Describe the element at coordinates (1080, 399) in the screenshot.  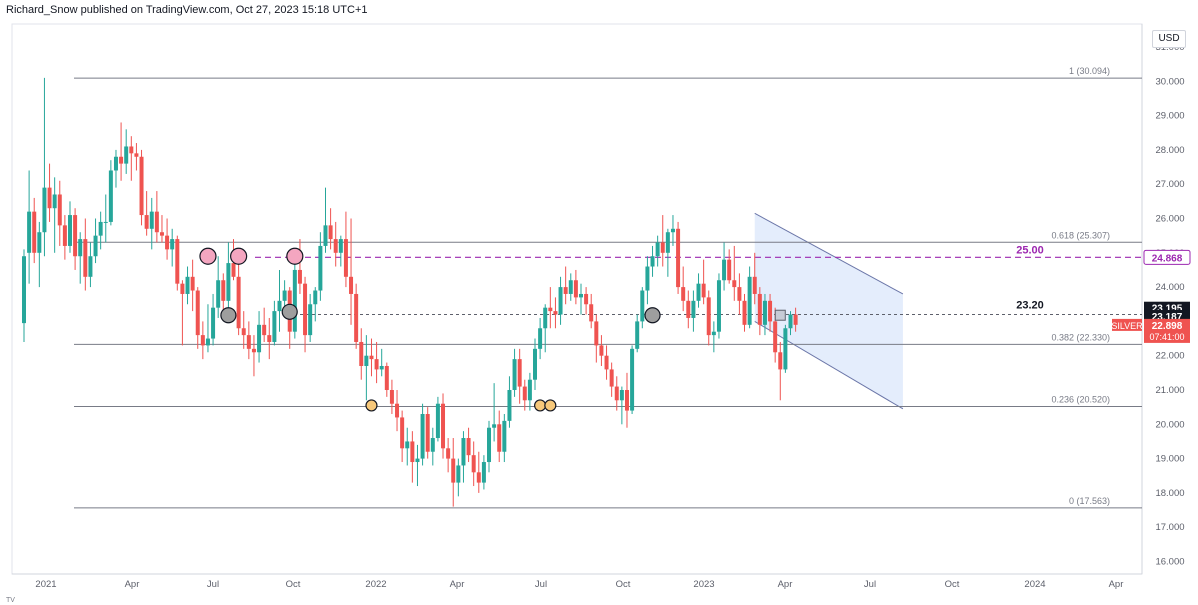
I see `fib-level-label: 0.236 (20.520)` at that location.